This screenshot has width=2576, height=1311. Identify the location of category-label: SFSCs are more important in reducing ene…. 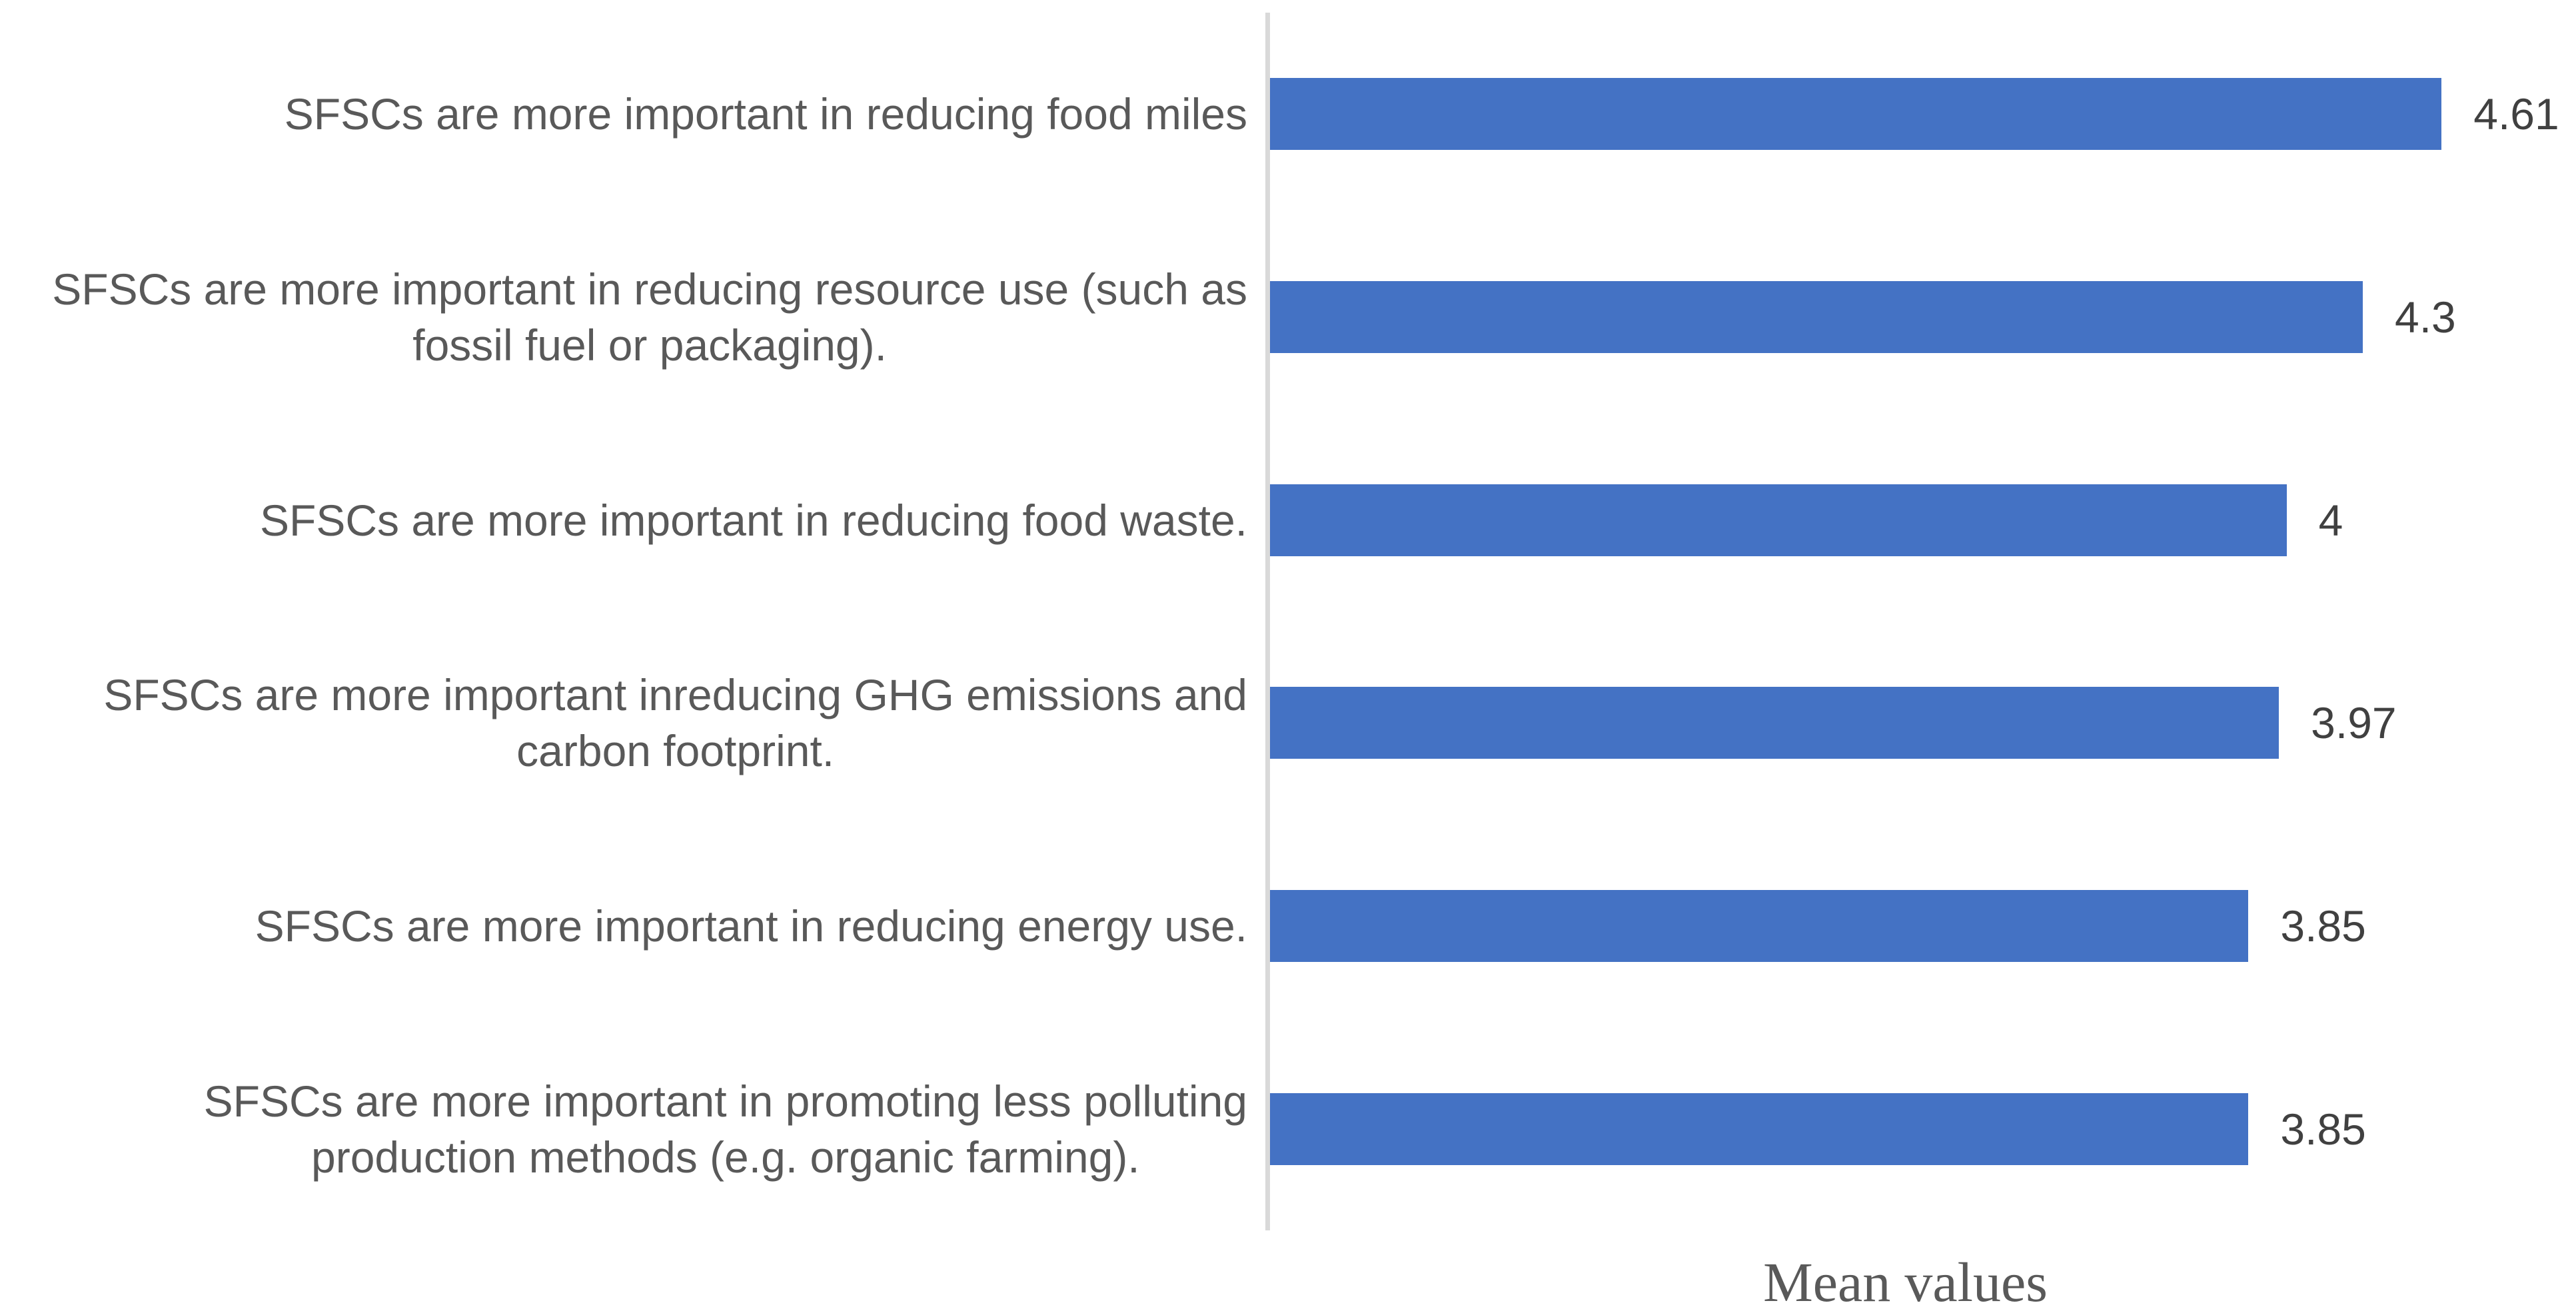
(751, 926).